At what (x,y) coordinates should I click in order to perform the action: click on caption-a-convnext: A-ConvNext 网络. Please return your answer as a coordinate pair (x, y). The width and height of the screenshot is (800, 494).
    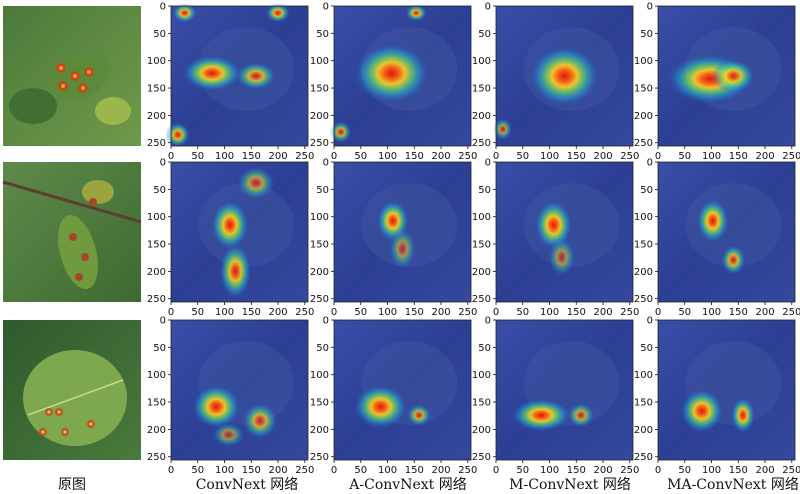
    Looking at the image, I should click on (408, 485).